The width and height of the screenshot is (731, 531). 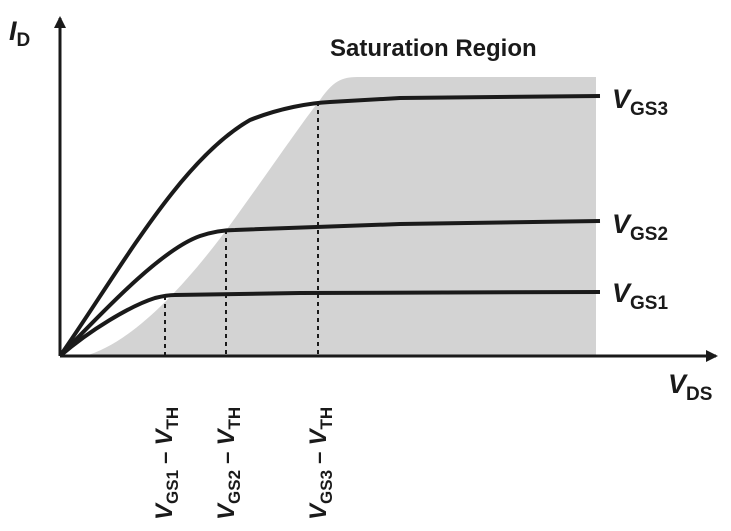 I want to click on region-title: Saturation Region, so click(x=433, y=48).